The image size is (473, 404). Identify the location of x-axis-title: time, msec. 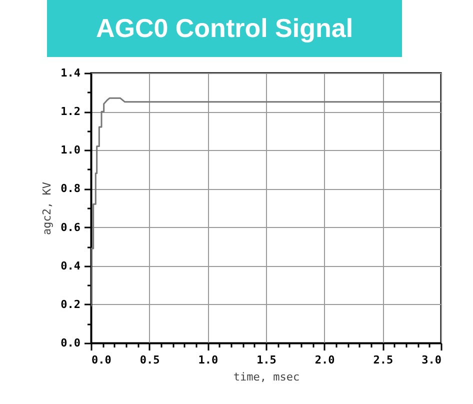
(266, 377).